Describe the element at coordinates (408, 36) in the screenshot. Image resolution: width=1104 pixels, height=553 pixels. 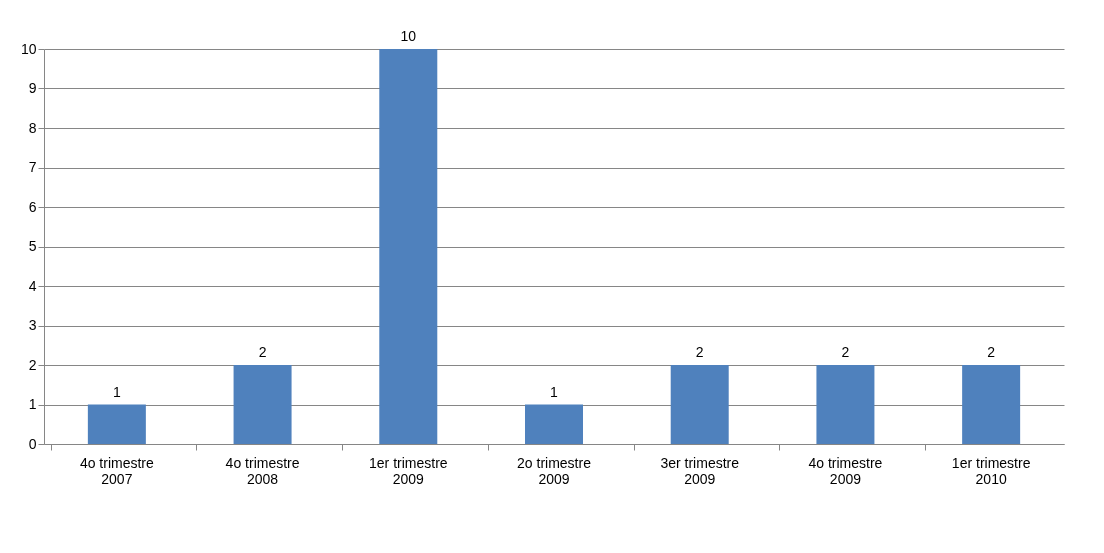
I see `data-label: 10` at that location.